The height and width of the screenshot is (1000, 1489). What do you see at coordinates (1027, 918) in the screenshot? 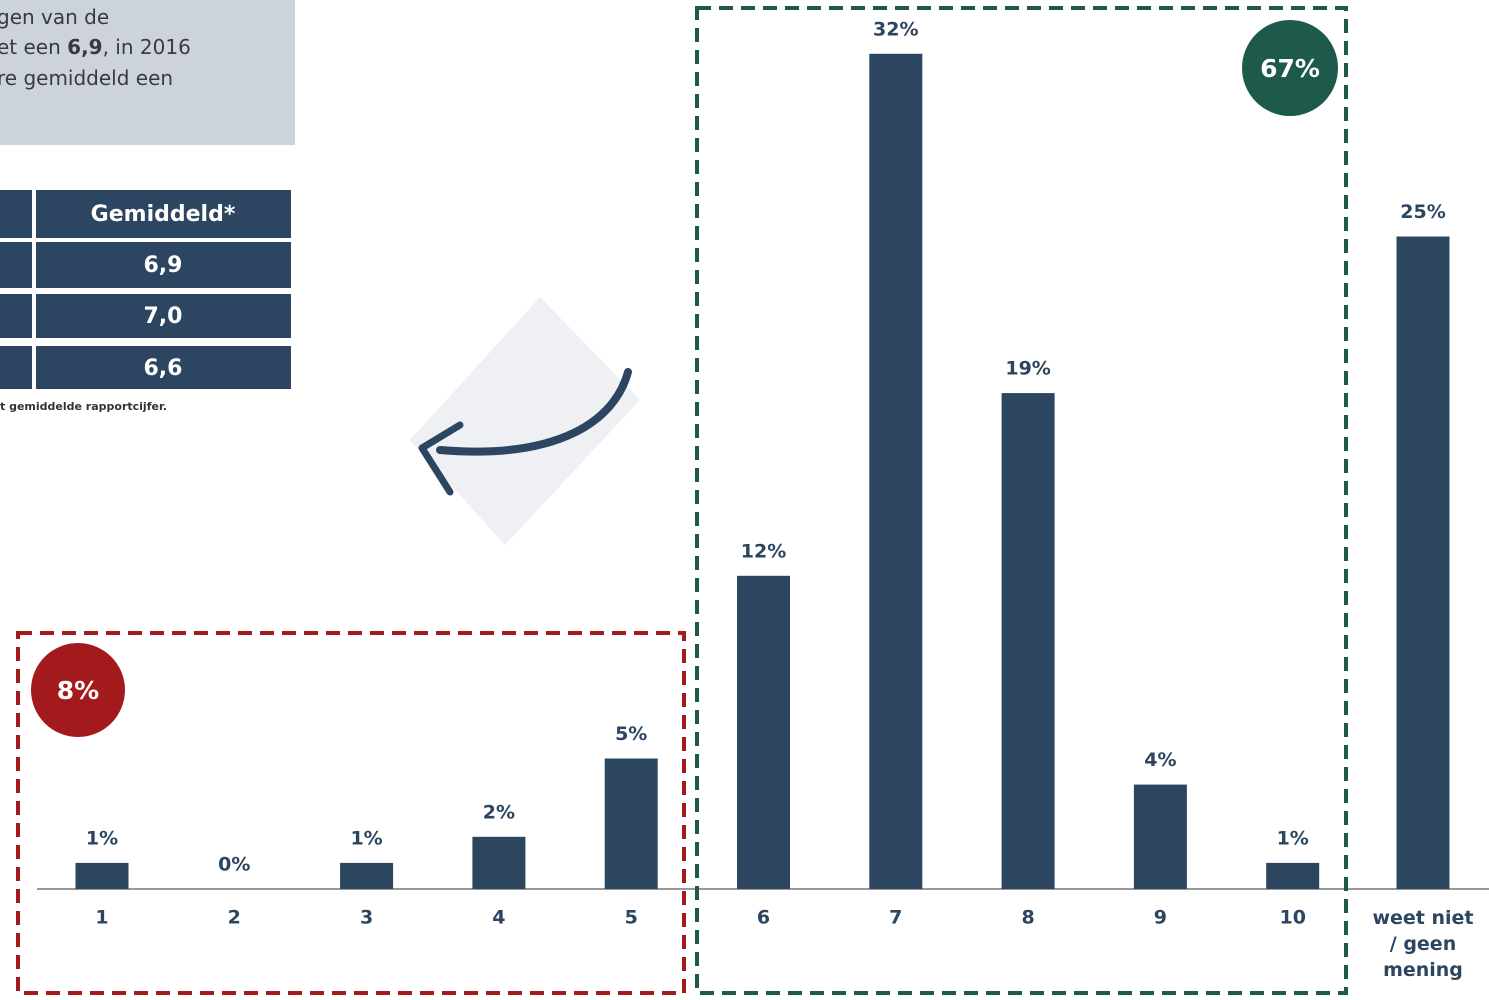
I see `x-tick-label: 8` at bounding box center [1027, 918].